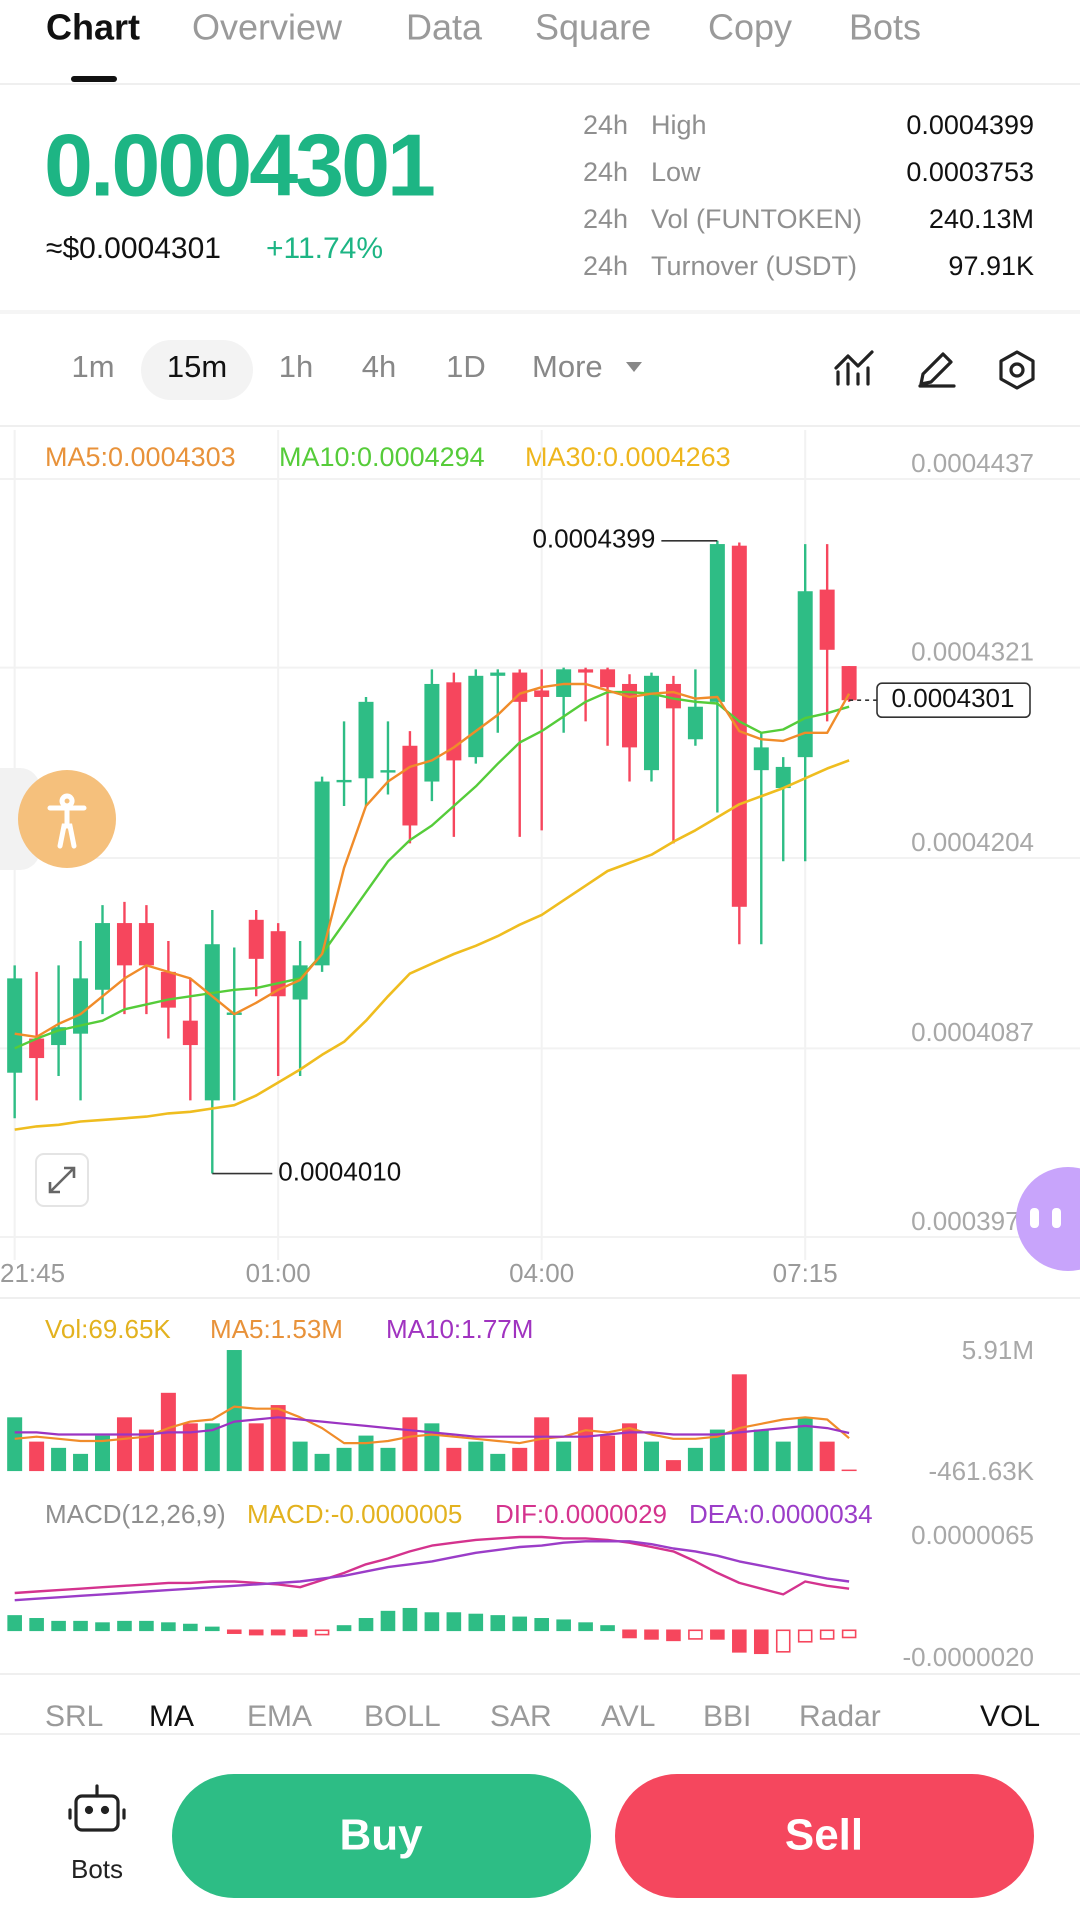 This screenshot has width=1080, height=1917. What do you see at coordinates (1048, 1219) in the screenshot?
I see `assistant-bubble` at bounding box center [1048, 1219].